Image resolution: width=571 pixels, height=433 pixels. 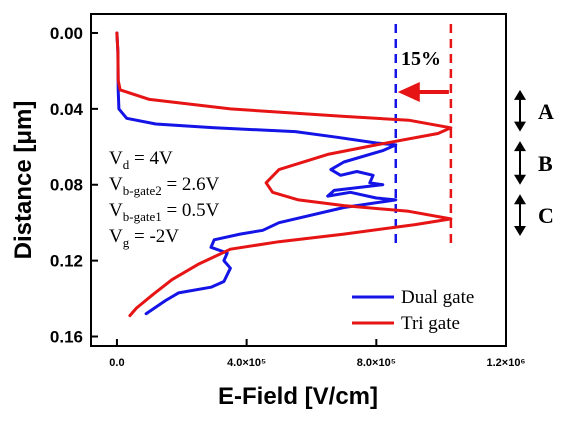 I want to click on y-tick-label: 0.04, so click(x=67, y=109).